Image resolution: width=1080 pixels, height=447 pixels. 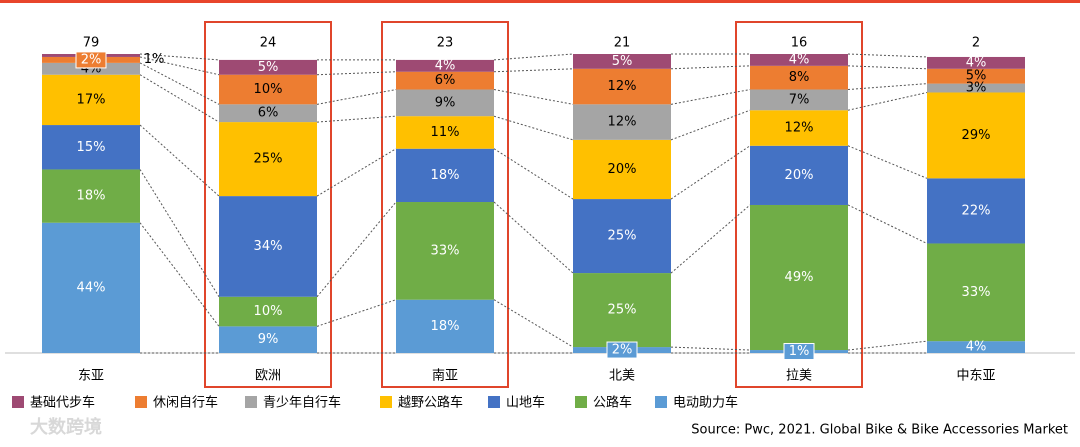 I want to click on x-tick-label: 拉美, so click(x=799, y=376).